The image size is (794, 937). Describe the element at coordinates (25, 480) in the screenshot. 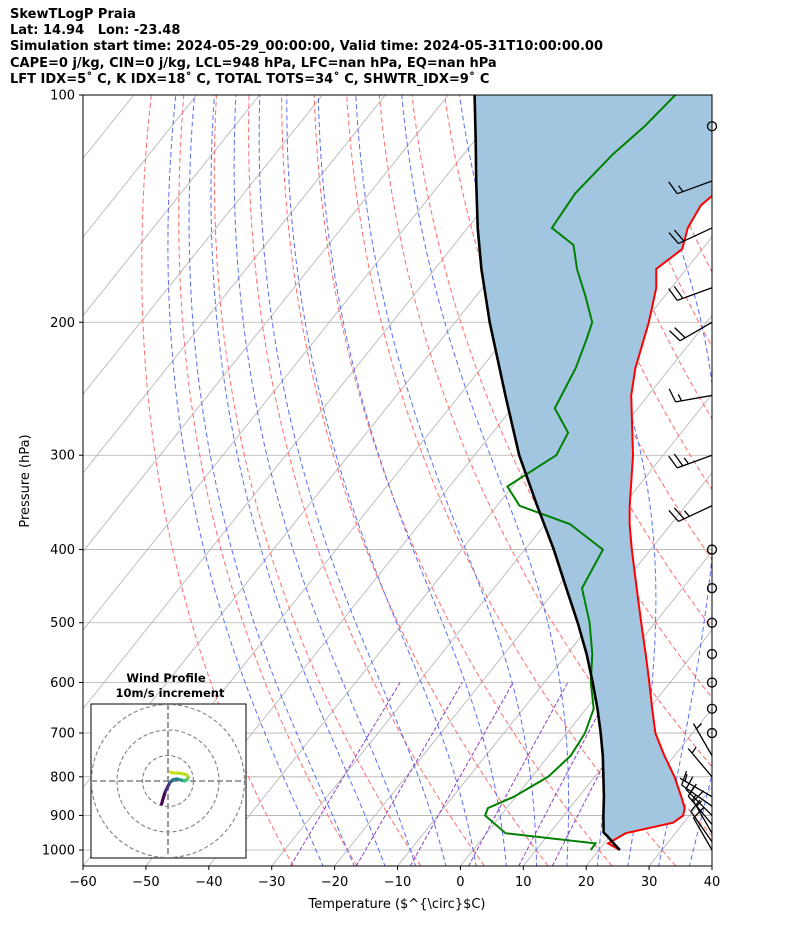

I see `y-axis-label: Pressure (hPa)` at that location.